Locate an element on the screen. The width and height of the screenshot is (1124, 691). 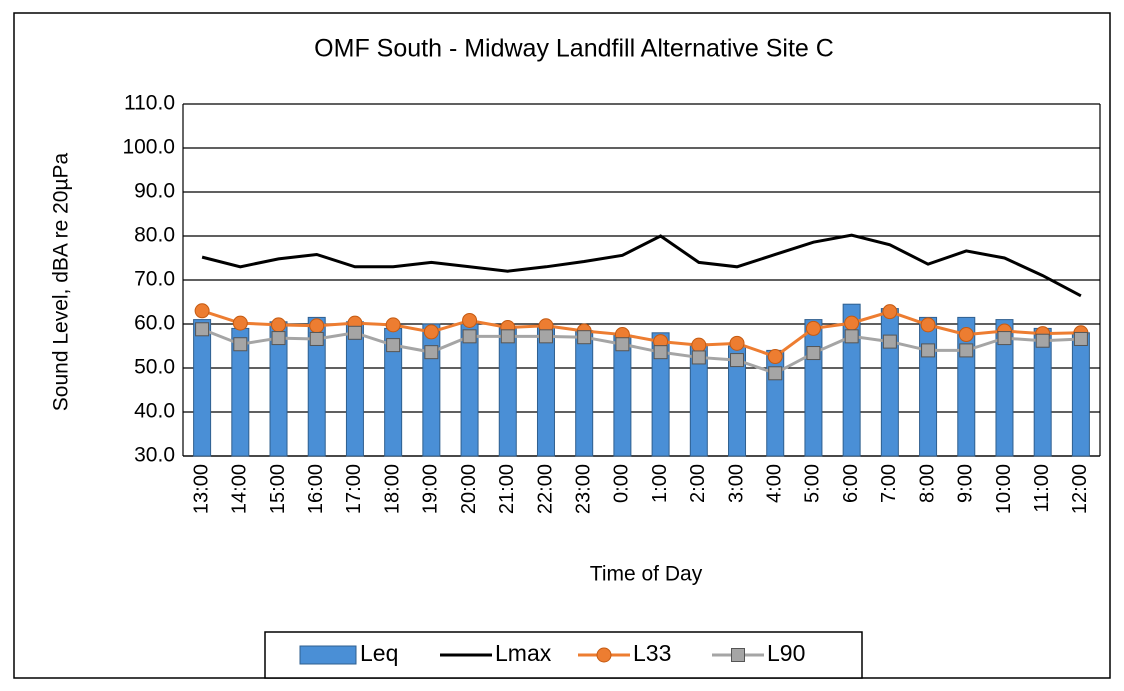
x-tick-label: 6:00 is located at coordinates (851, 483).